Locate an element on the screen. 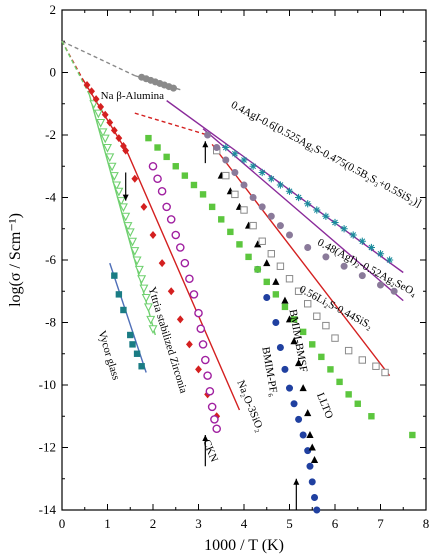 This screenshot has height=558, width=442. y-tick-label: -12 is located at coordinates (47, 447).